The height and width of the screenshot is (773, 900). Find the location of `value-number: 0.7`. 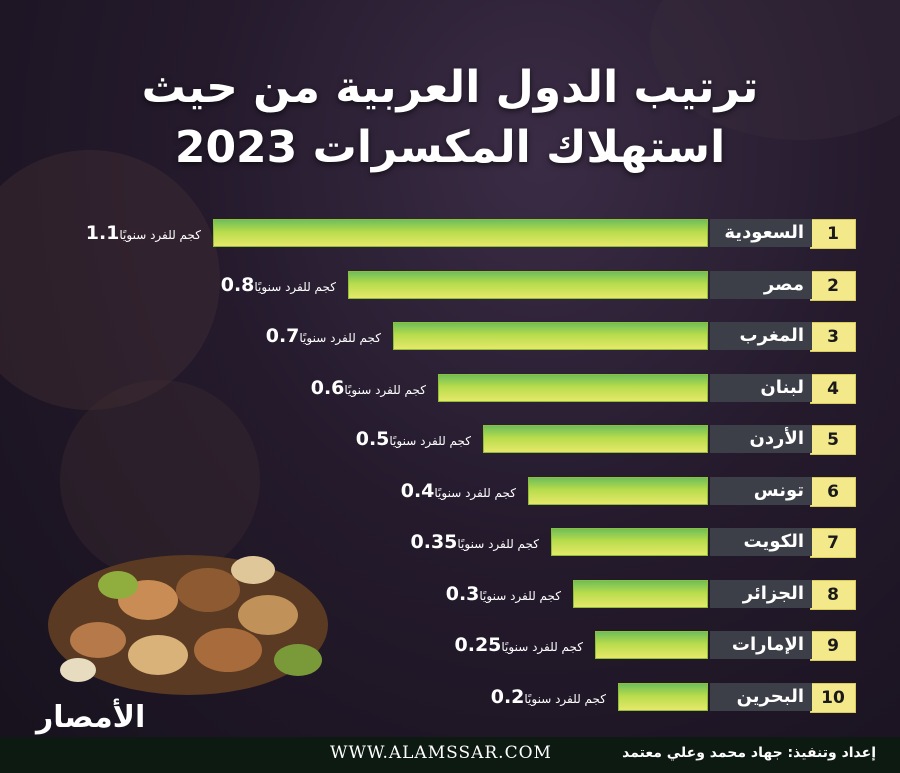

value-number: 0.7 is located at coordinates (282, 336).